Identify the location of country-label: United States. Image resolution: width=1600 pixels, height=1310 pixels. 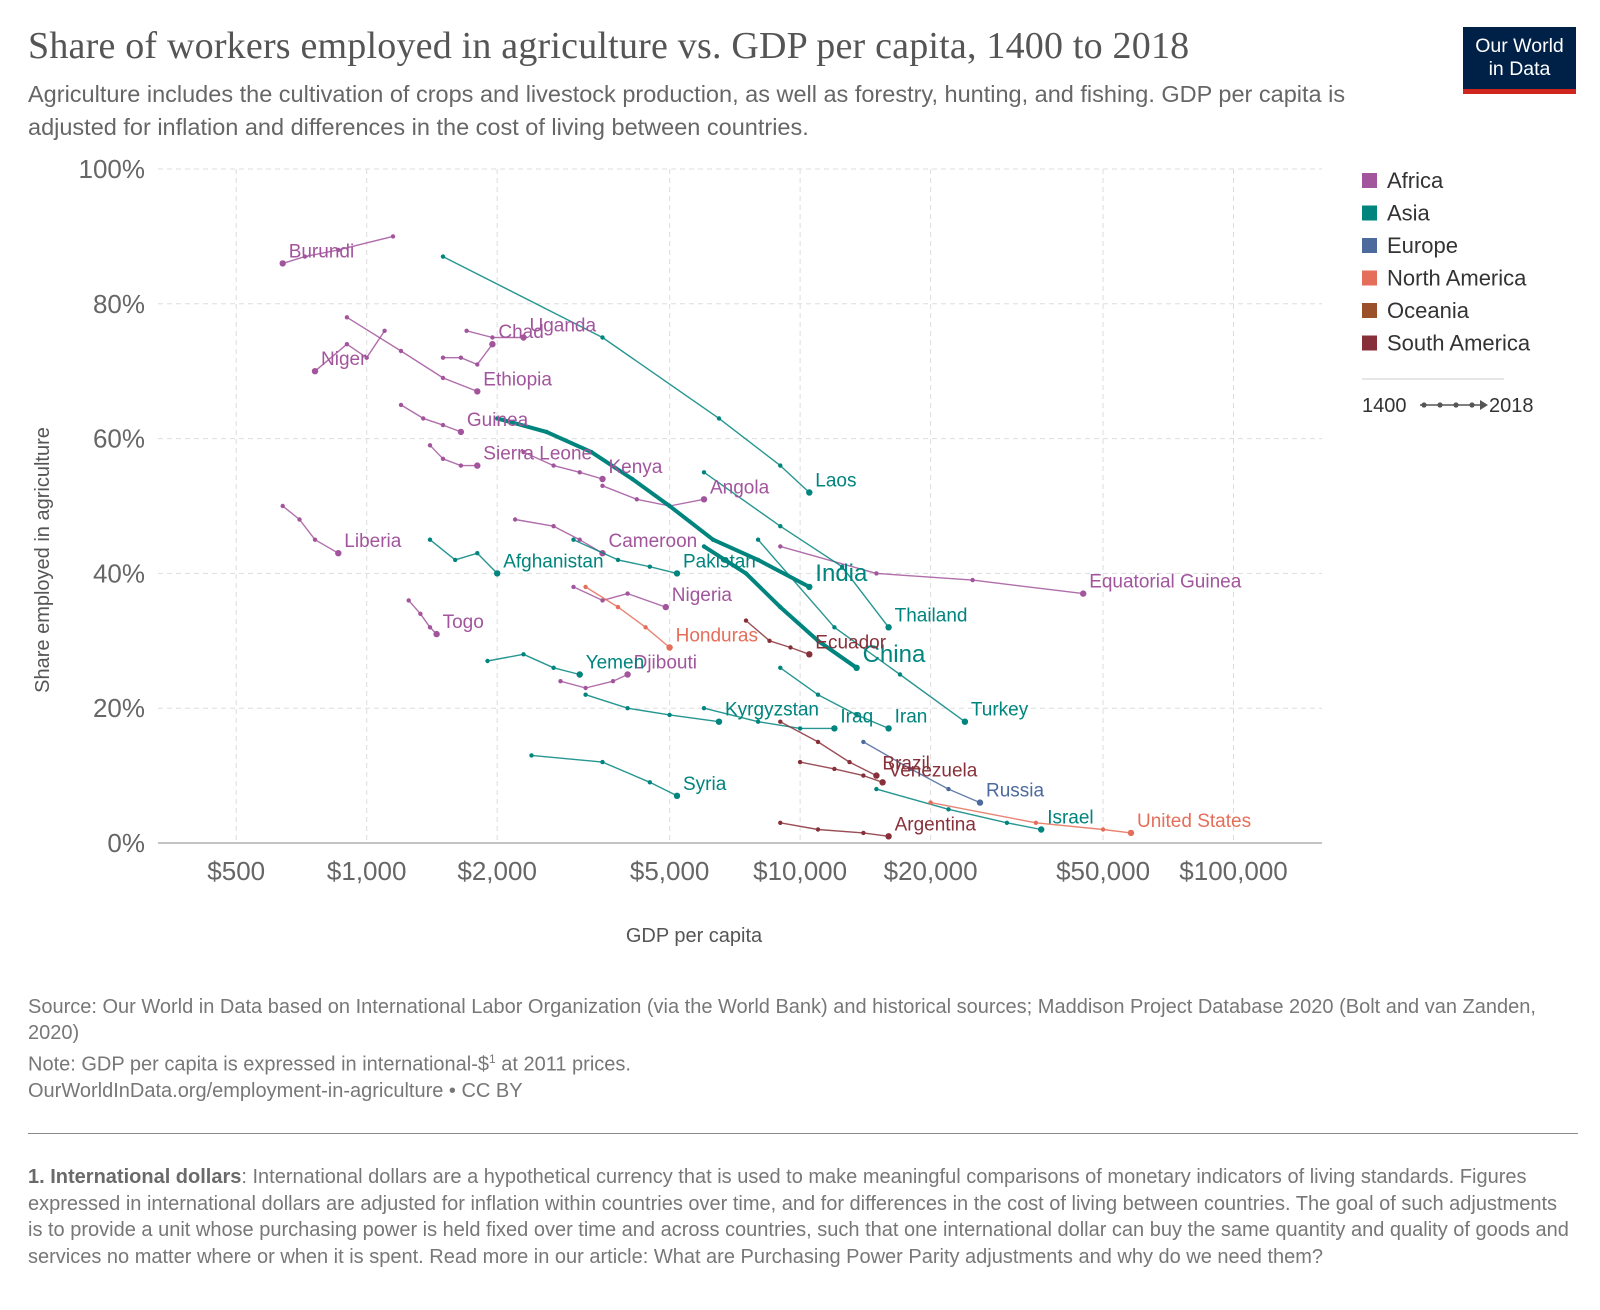
(1194, 821).